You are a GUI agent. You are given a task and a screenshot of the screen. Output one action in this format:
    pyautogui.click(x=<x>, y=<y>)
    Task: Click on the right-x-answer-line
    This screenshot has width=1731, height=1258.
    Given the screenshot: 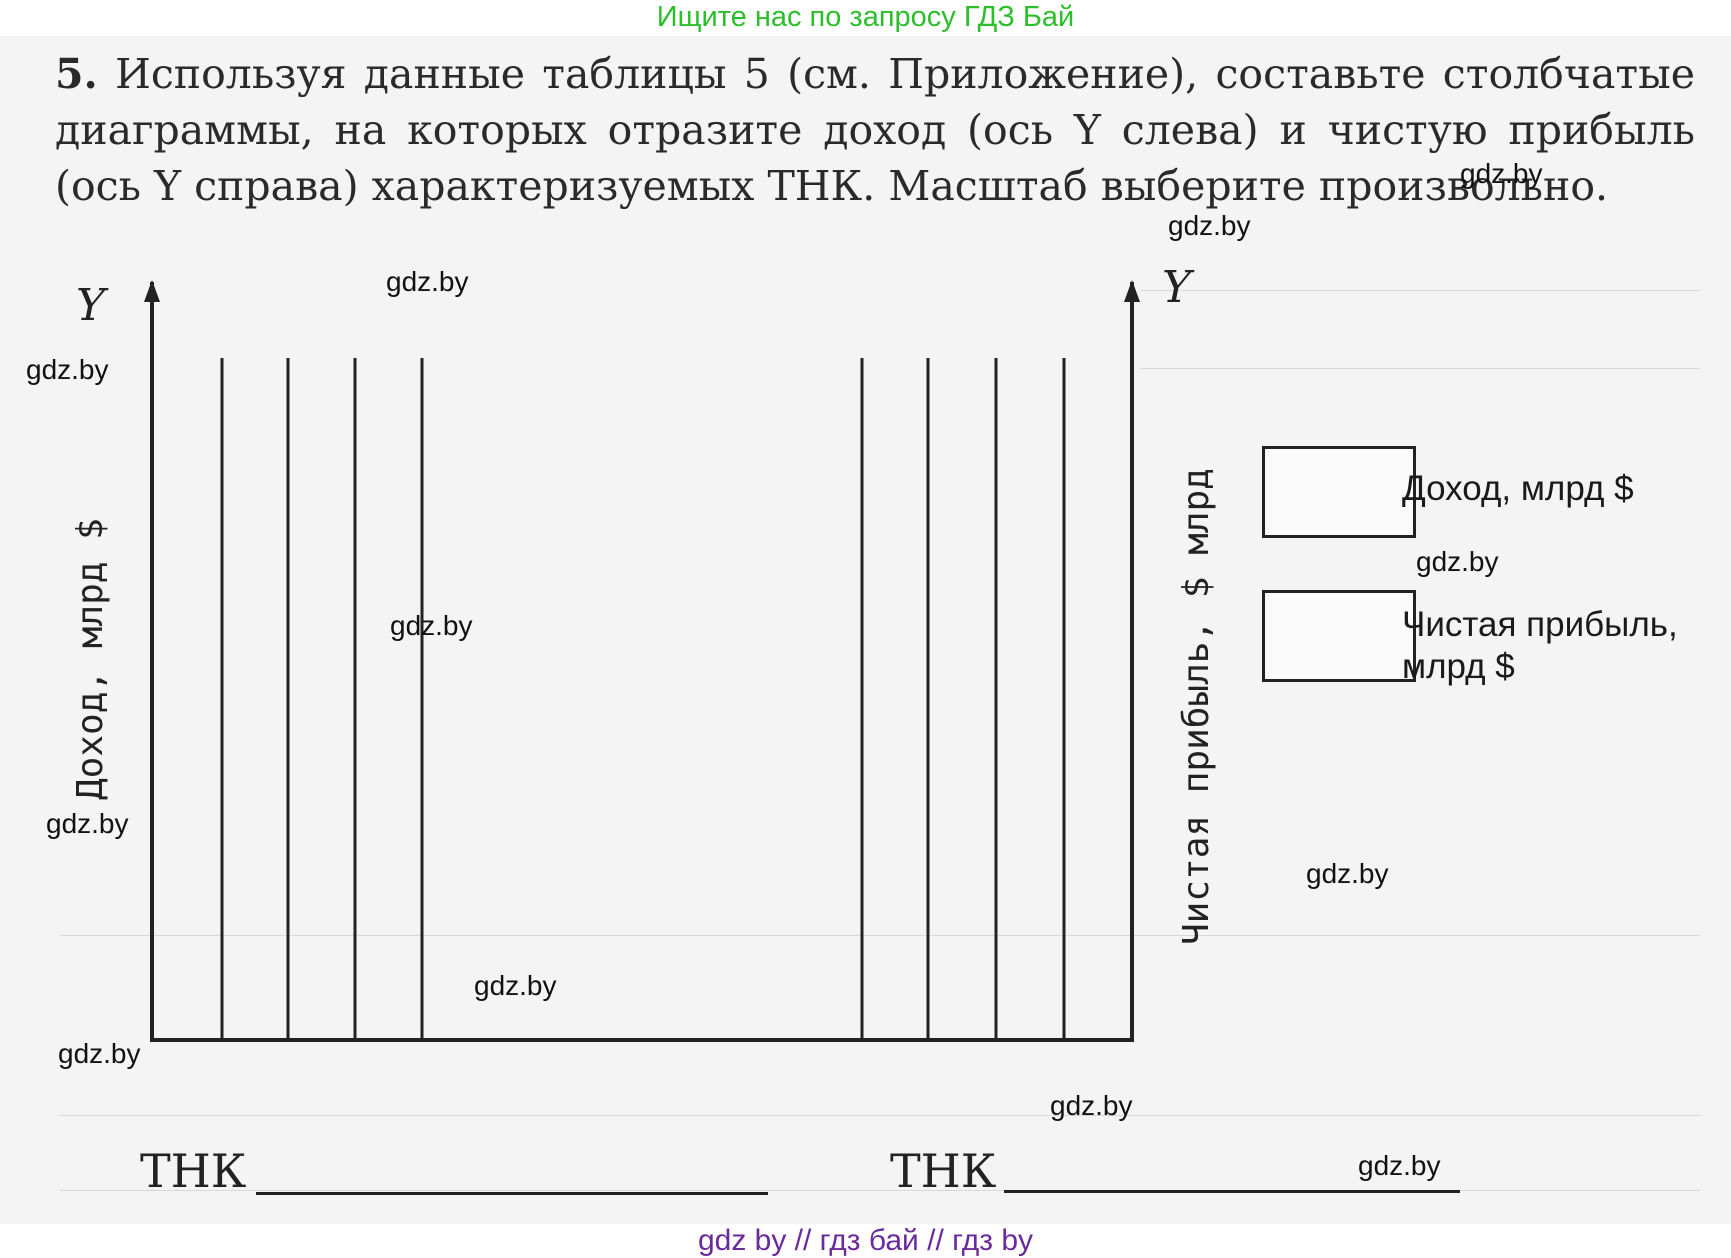 What is the action you would take?
    pyautogui.click(x=1232, y=1191)
    